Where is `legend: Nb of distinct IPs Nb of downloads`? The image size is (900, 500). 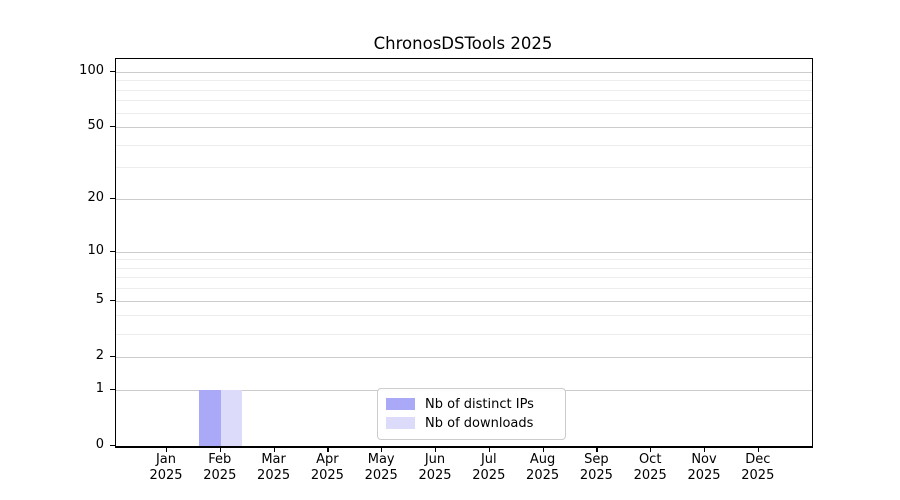
legend: Nb of distinct IPs Nb of downloads is located at coordinates (471, 414).